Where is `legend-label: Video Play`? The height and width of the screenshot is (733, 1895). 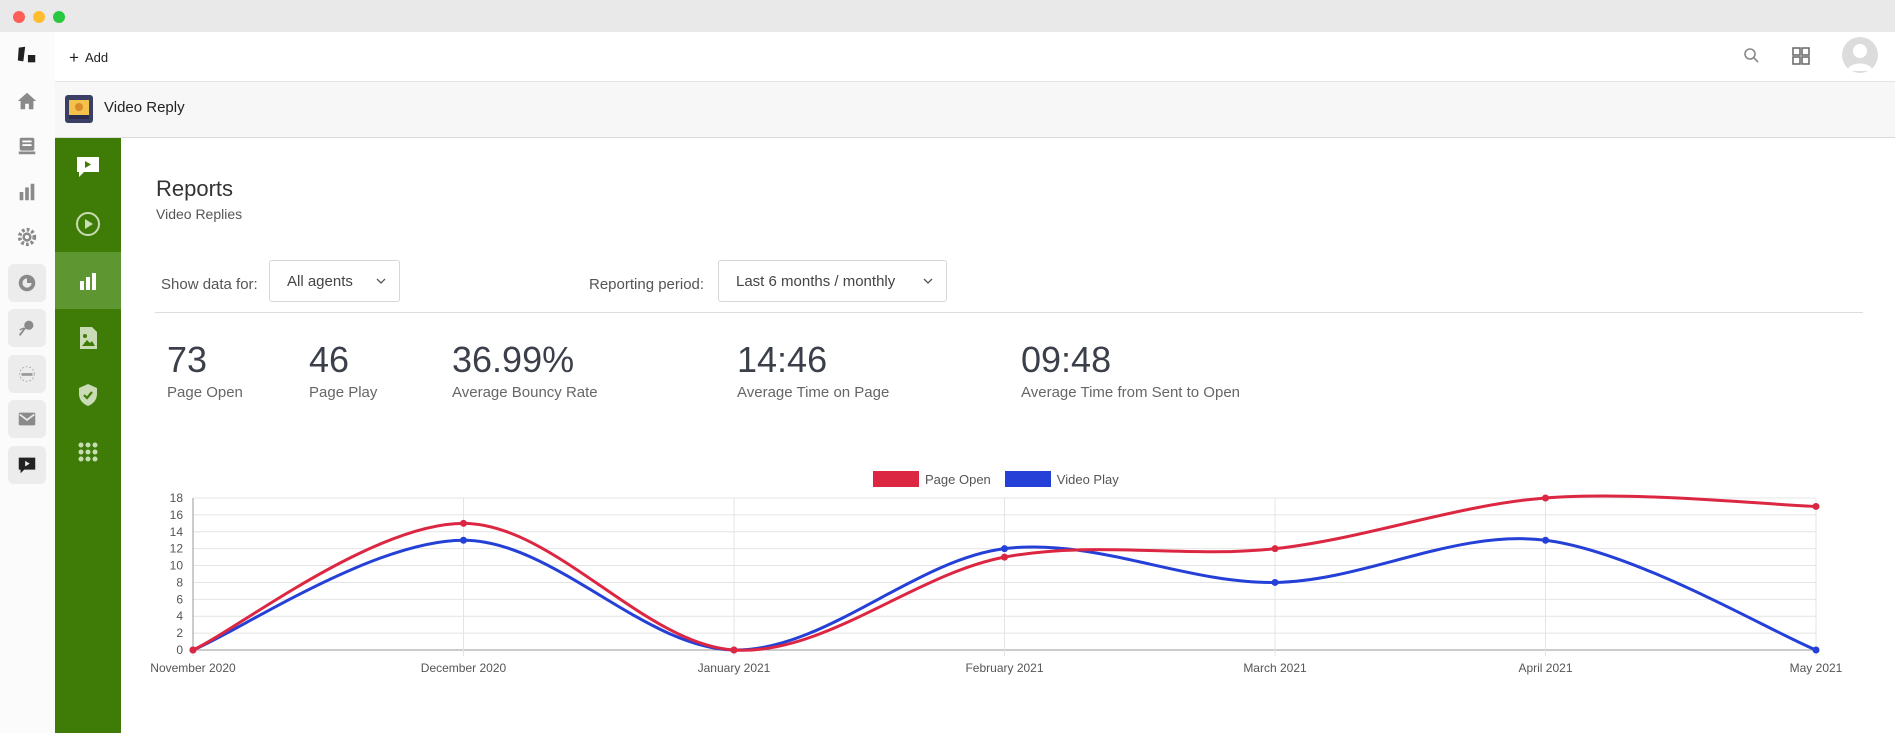 legend-label: Video Play is located at coordinates (1087, 479).